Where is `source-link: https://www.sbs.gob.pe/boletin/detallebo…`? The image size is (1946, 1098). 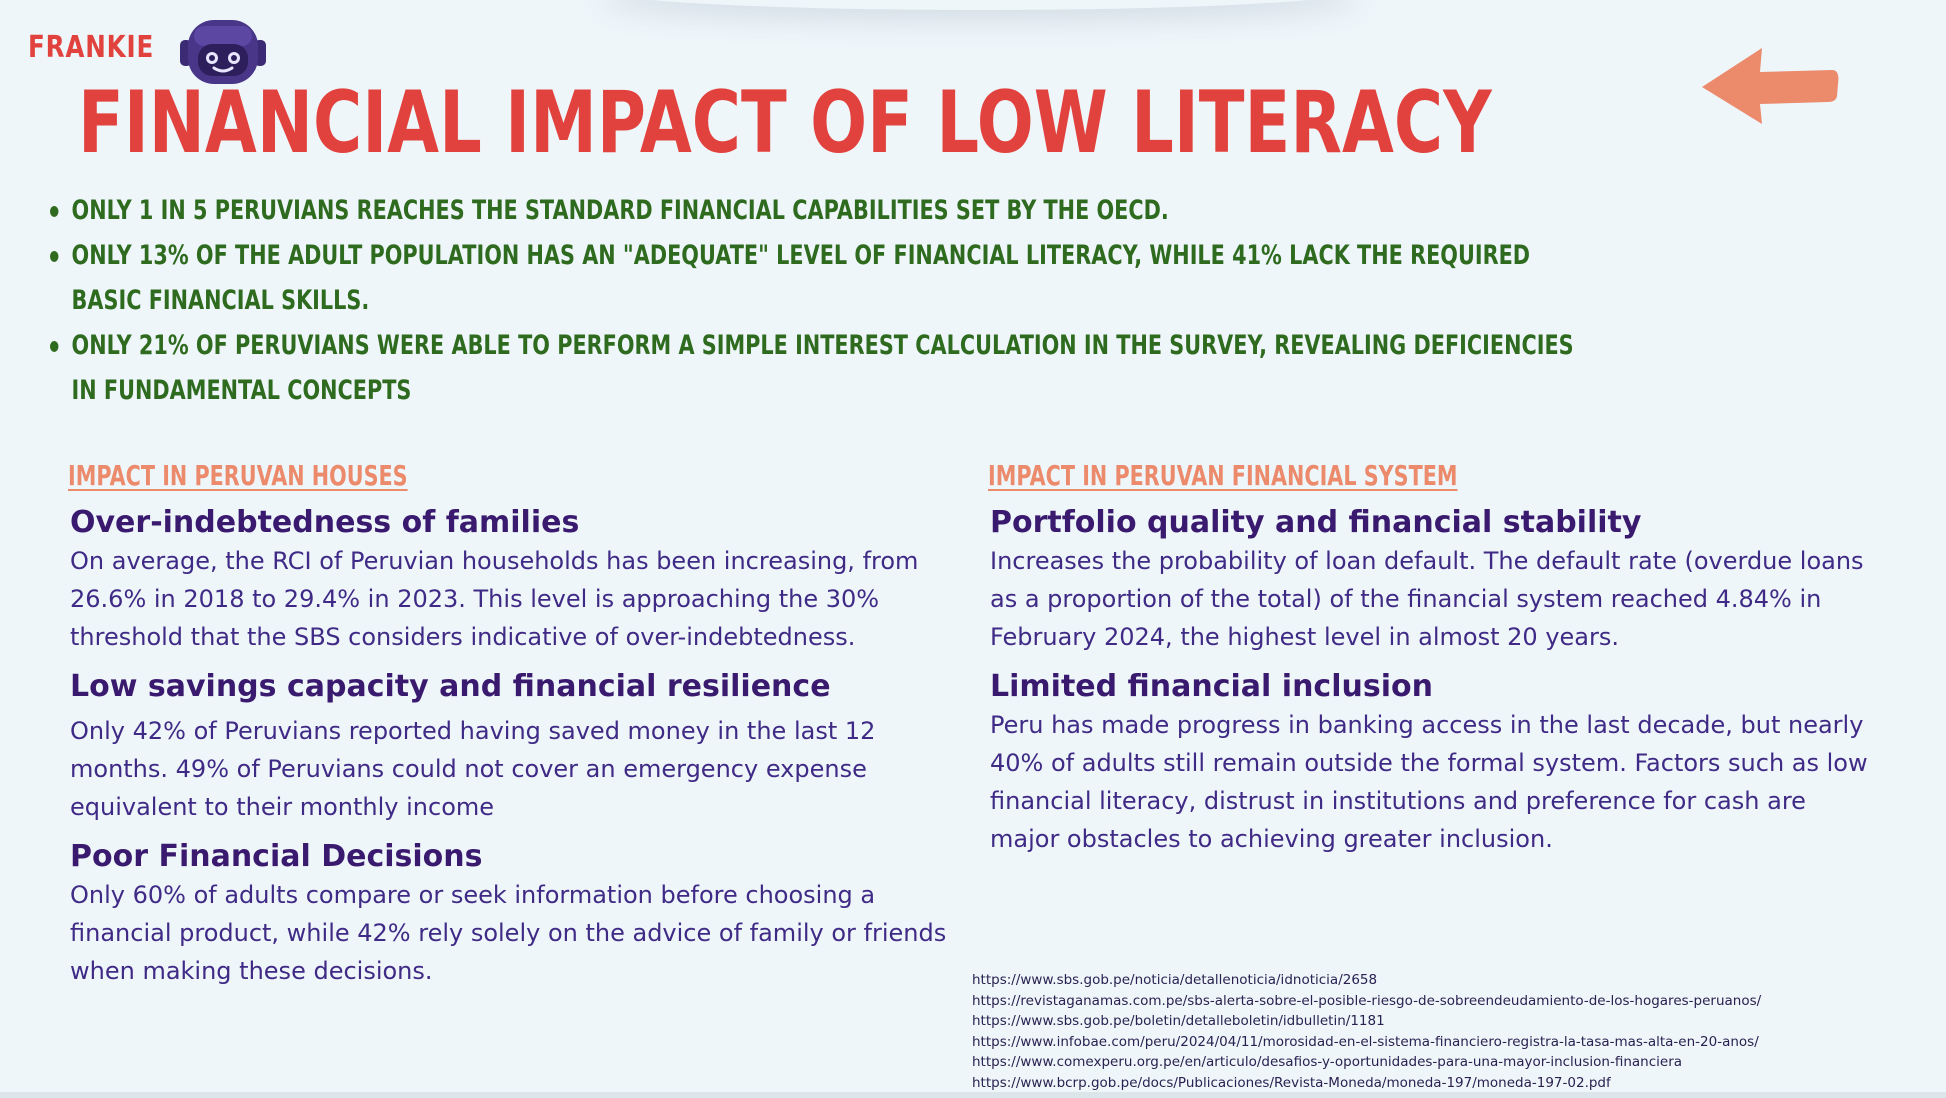 source-link: https://www.sbs.gob.pe/boletin/detallebo… is located at coordinates (1178, 1021).